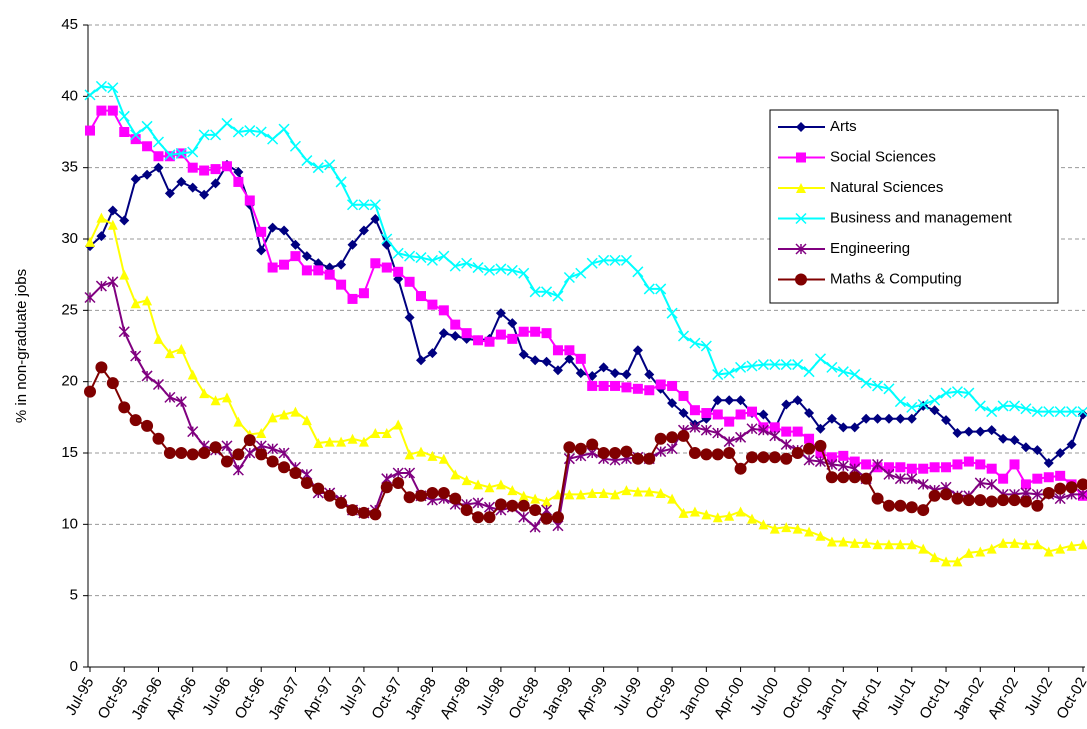  What do you see at coordinates (216, 697) in the screenshot?
I see `x-tick-label: Jul-96` at bounding box center [216, 697].